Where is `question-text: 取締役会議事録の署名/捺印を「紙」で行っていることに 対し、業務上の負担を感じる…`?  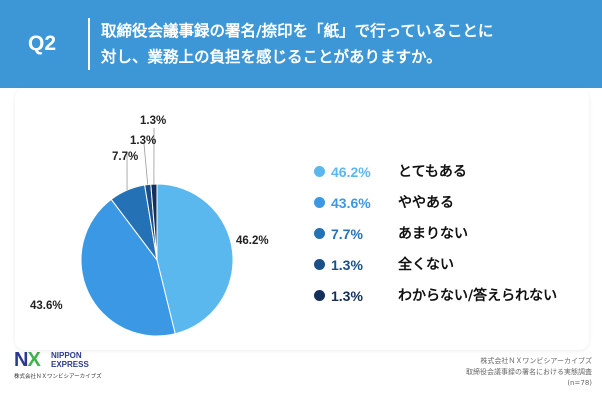
question-text: 取締役会議事録の署名/捺印を「紙」で行っていることに 対し、業務上の負担を感じる… is located at coordinates (346, 44).